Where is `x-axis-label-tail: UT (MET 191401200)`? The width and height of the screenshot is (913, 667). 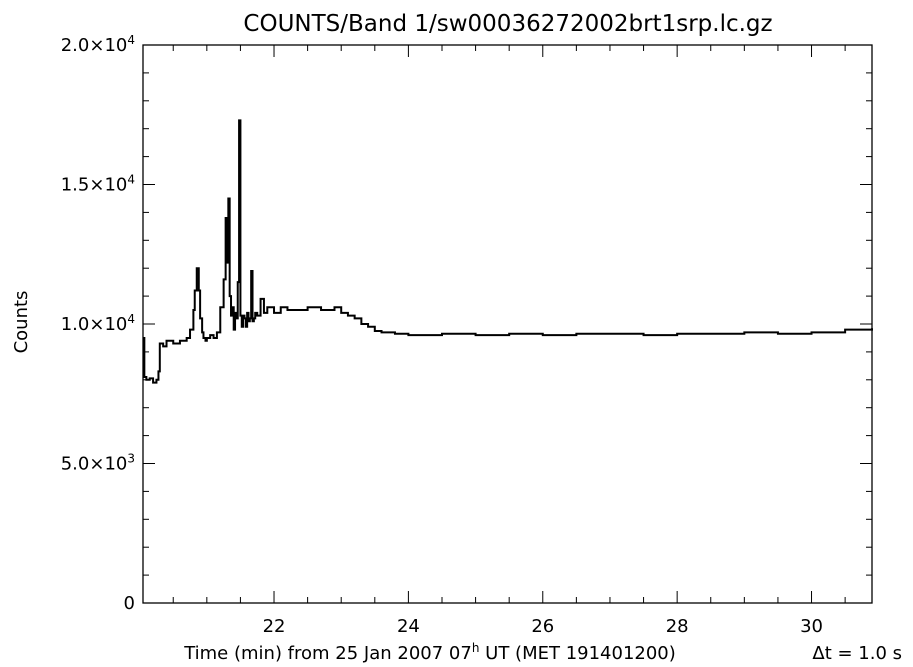
x-axis-label-tail: UT (MET 191401200) is located at coordinates (577, 653).